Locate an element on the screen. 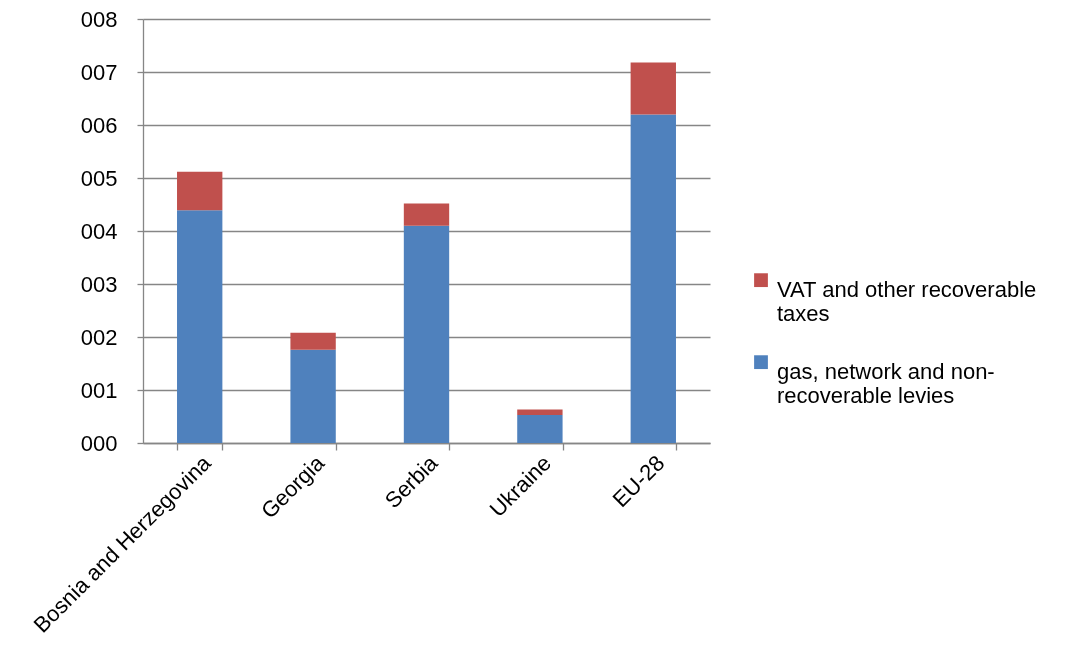 Image resolution: width=1066 pixels, height=660 pixels. y-tick-label: 001 is located at coordinates (99, 390).